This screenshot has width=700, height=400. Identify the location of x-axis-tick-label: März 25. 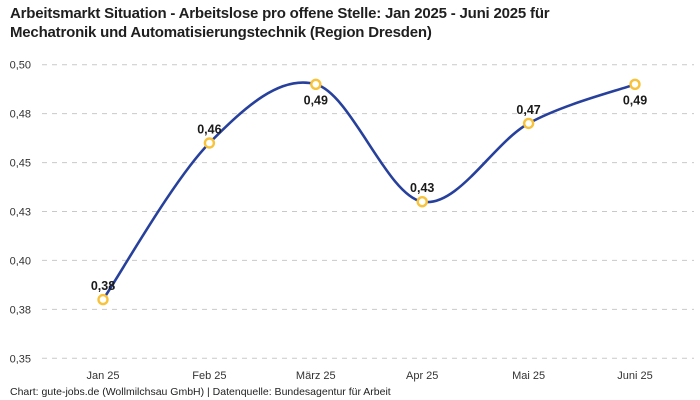
(316, 376).